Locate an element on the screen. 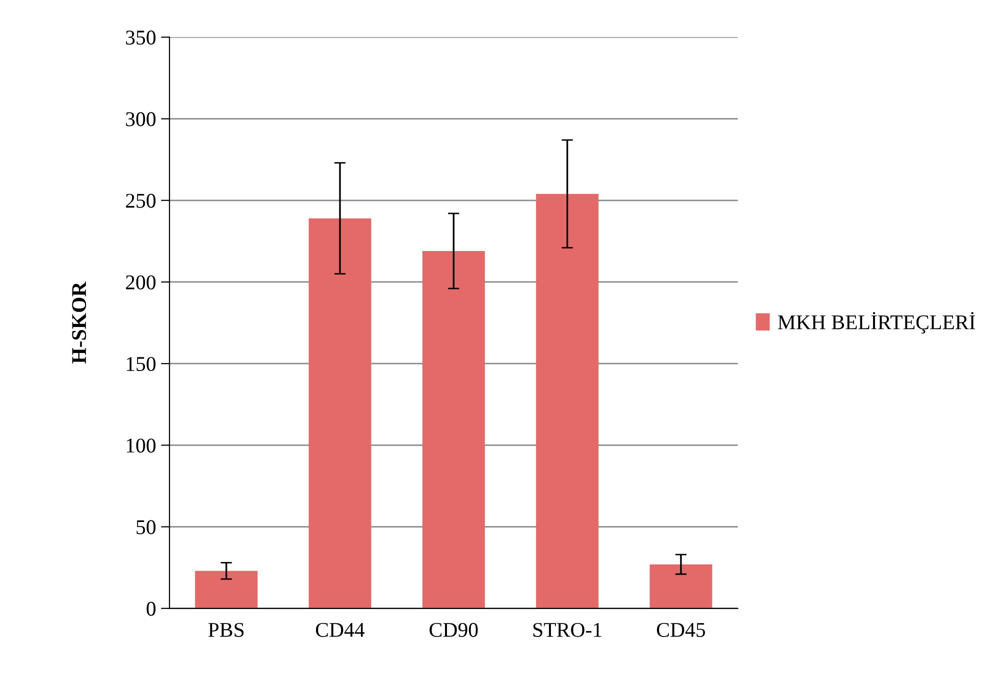  x-tick-label: CD45 is located at coordinates (681, 629).